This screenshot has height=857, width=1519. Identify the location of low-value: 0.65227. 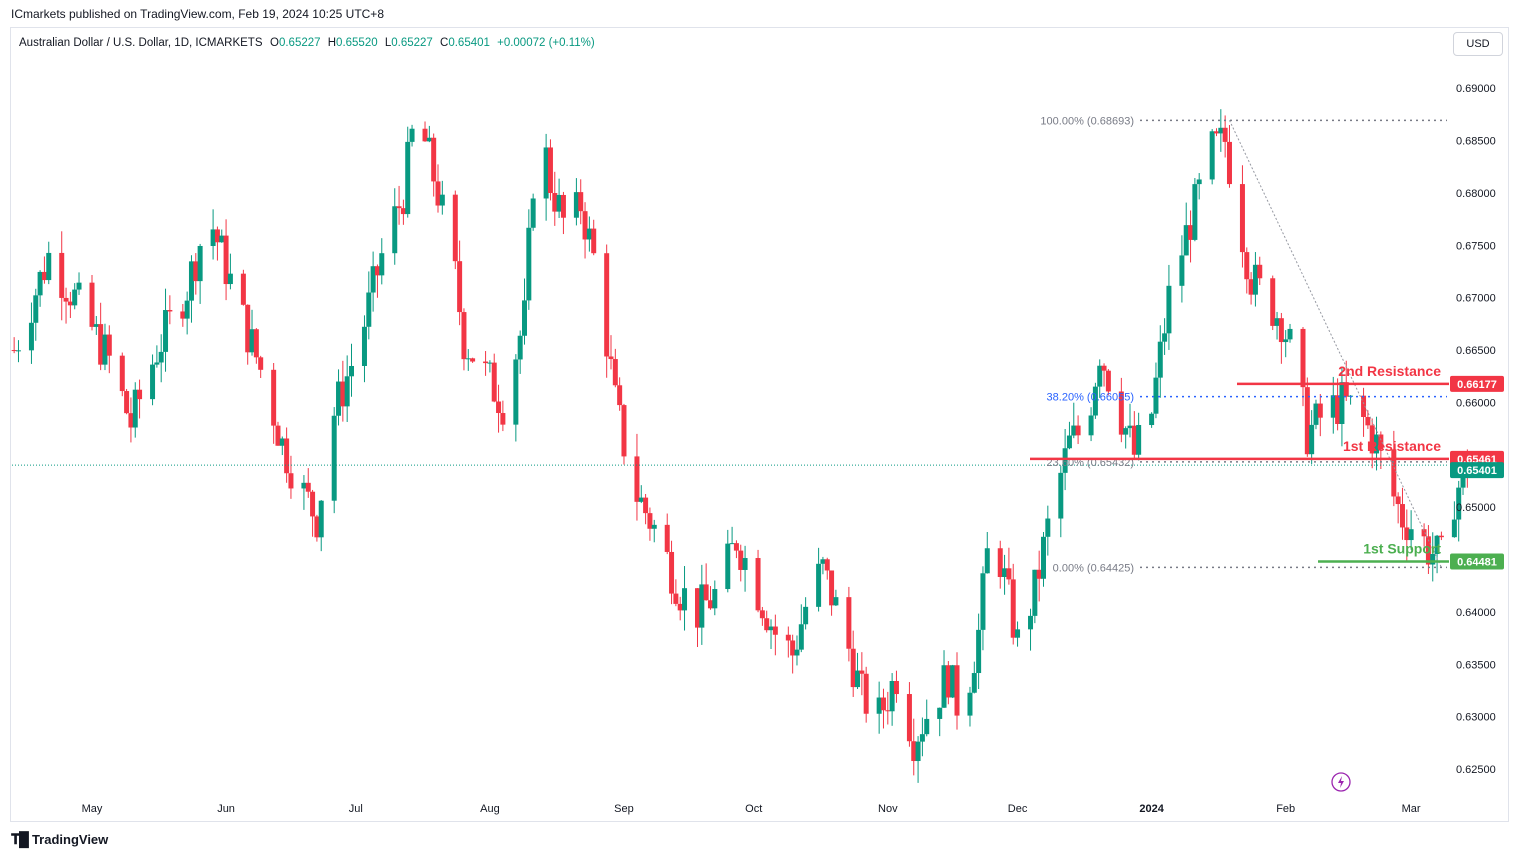
(412, 43).